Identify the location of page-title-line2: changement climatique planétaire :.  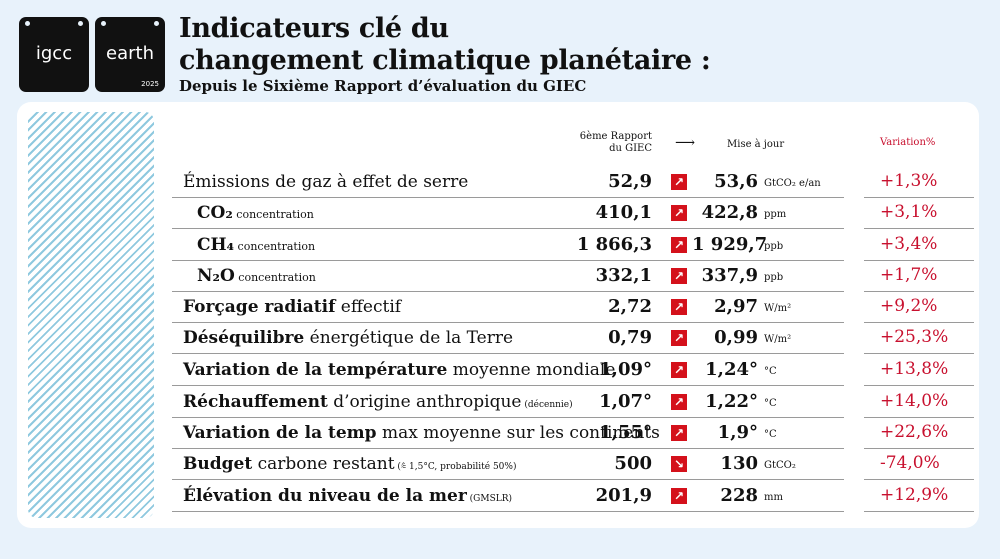
(445, 60).